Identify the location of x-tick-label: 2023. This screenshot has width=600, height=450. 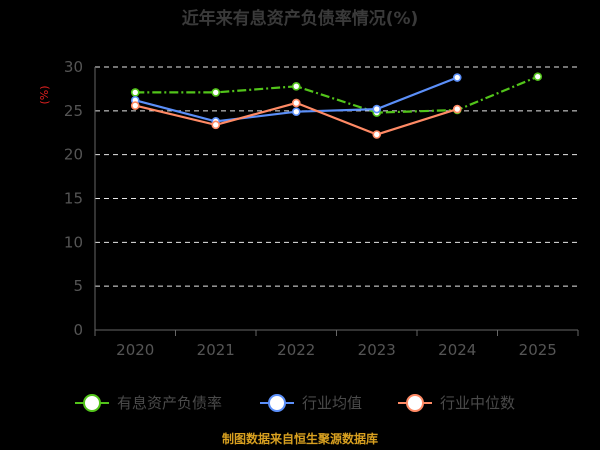
(377, 350).